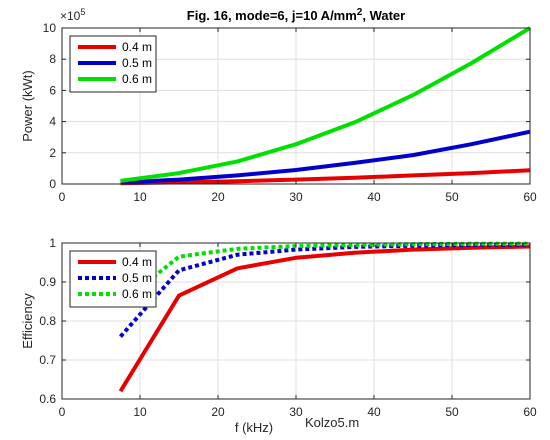 The image size is (550, 440). What do you see at coordinates (52, 184) in the screenshot?
I see `y-tick-label: 0` at bounding box center [52, 184].